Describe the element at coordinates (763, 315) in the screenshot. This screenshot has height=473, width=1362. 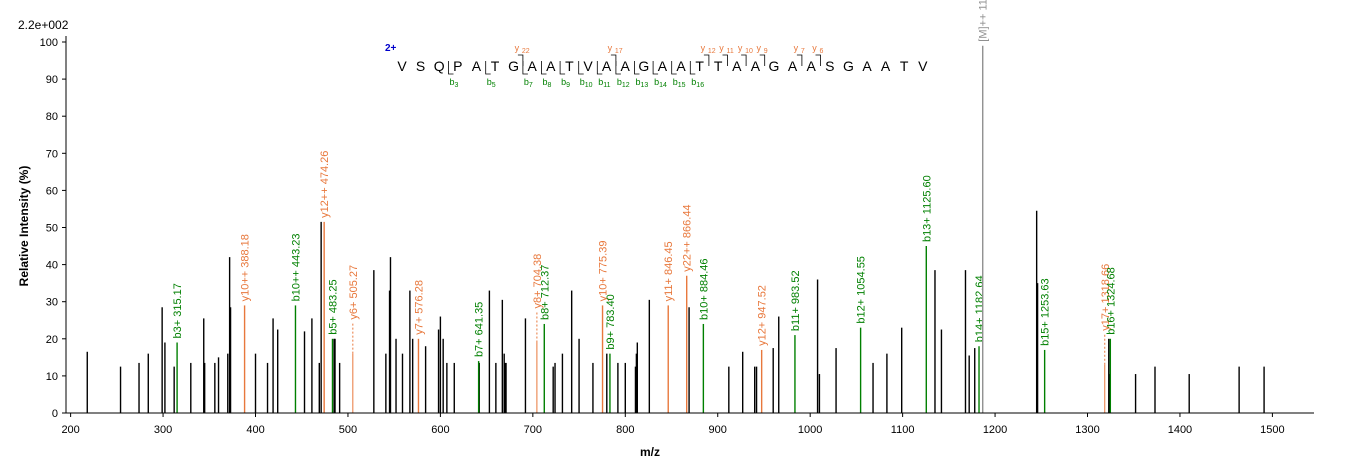
I see `annotated-peak-label: y12+ 947.52` at that location.